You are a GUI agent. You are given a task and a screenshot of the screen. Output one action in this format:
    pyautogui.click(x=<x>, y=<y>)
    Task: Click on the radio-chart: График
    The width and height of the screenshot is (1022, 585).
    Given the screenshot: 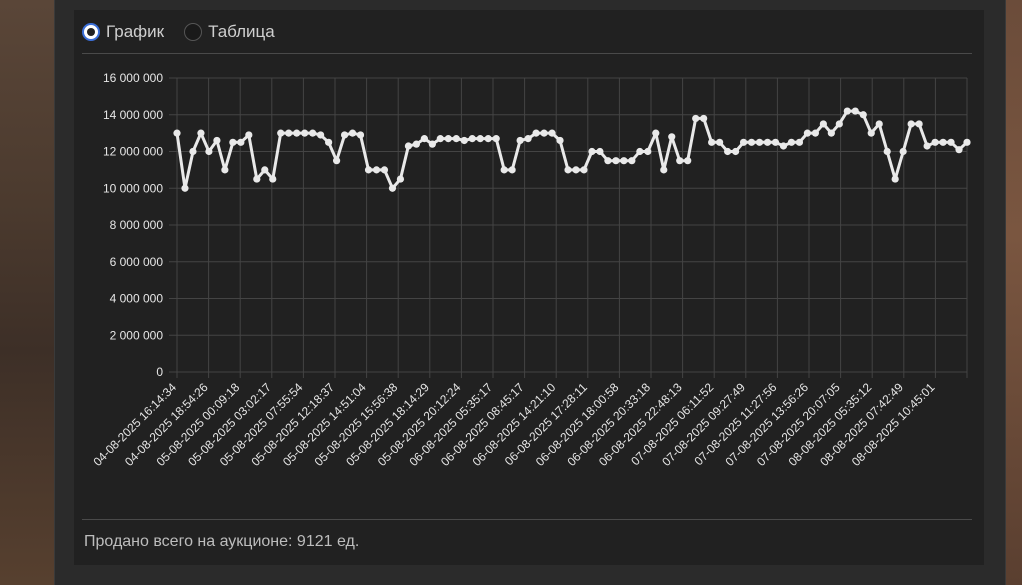 What is the action you would take?
    pyautogui.click(x=123, y=32)
    